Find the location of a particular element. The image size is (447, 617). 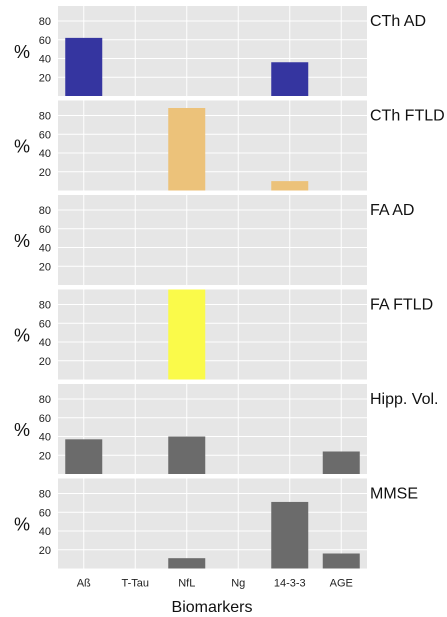

panel-title: FA AD is located at coordinates (392, 210).